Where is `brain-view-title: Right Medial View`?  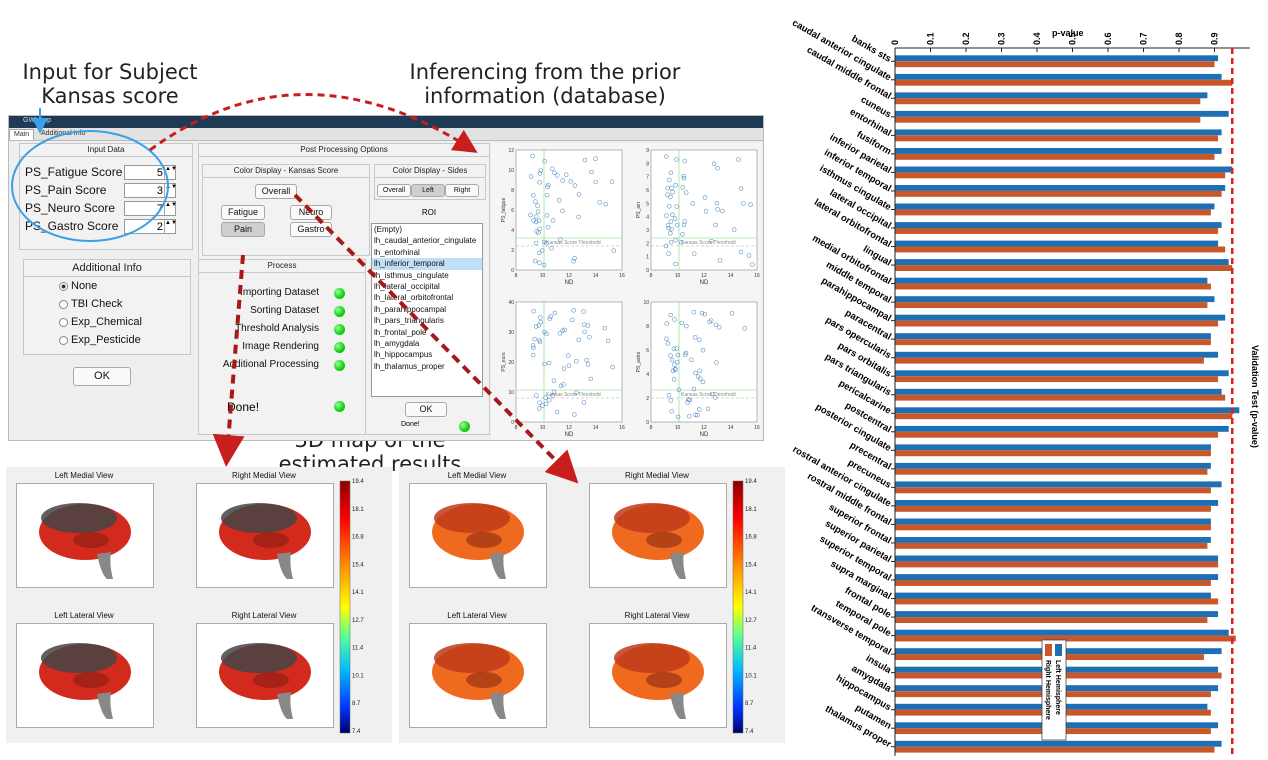
brain-view-title: Right Medial View is located at coordinates (657, 475).